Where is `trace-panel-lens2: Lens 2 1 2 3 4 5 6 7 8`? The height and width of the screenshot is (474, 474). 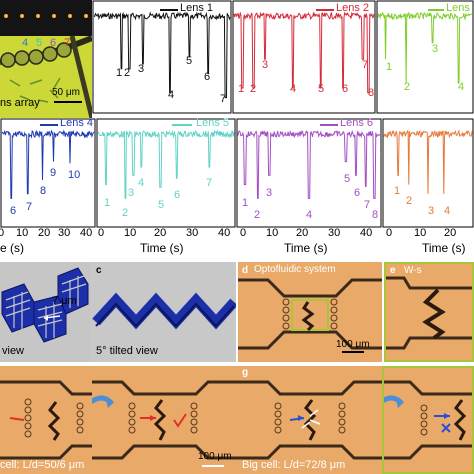
trace-panel-lens2: Lens 2 1 2 3 4 5 6 7 8 is located at coordinates (304, 59).